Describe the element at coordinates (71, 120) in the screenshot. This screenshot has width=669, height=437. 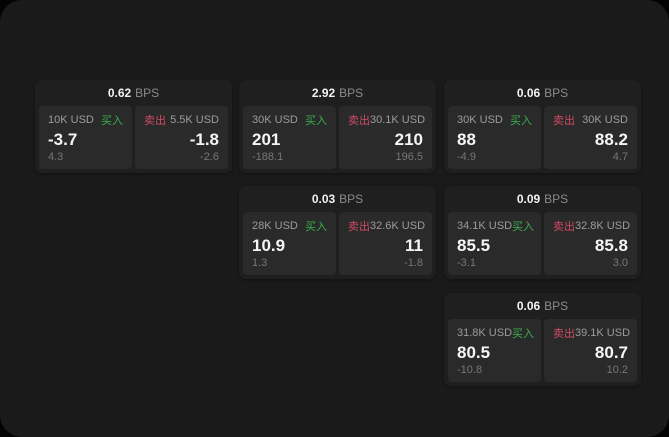
I see `buy-size-label: 10K USD` at that location.